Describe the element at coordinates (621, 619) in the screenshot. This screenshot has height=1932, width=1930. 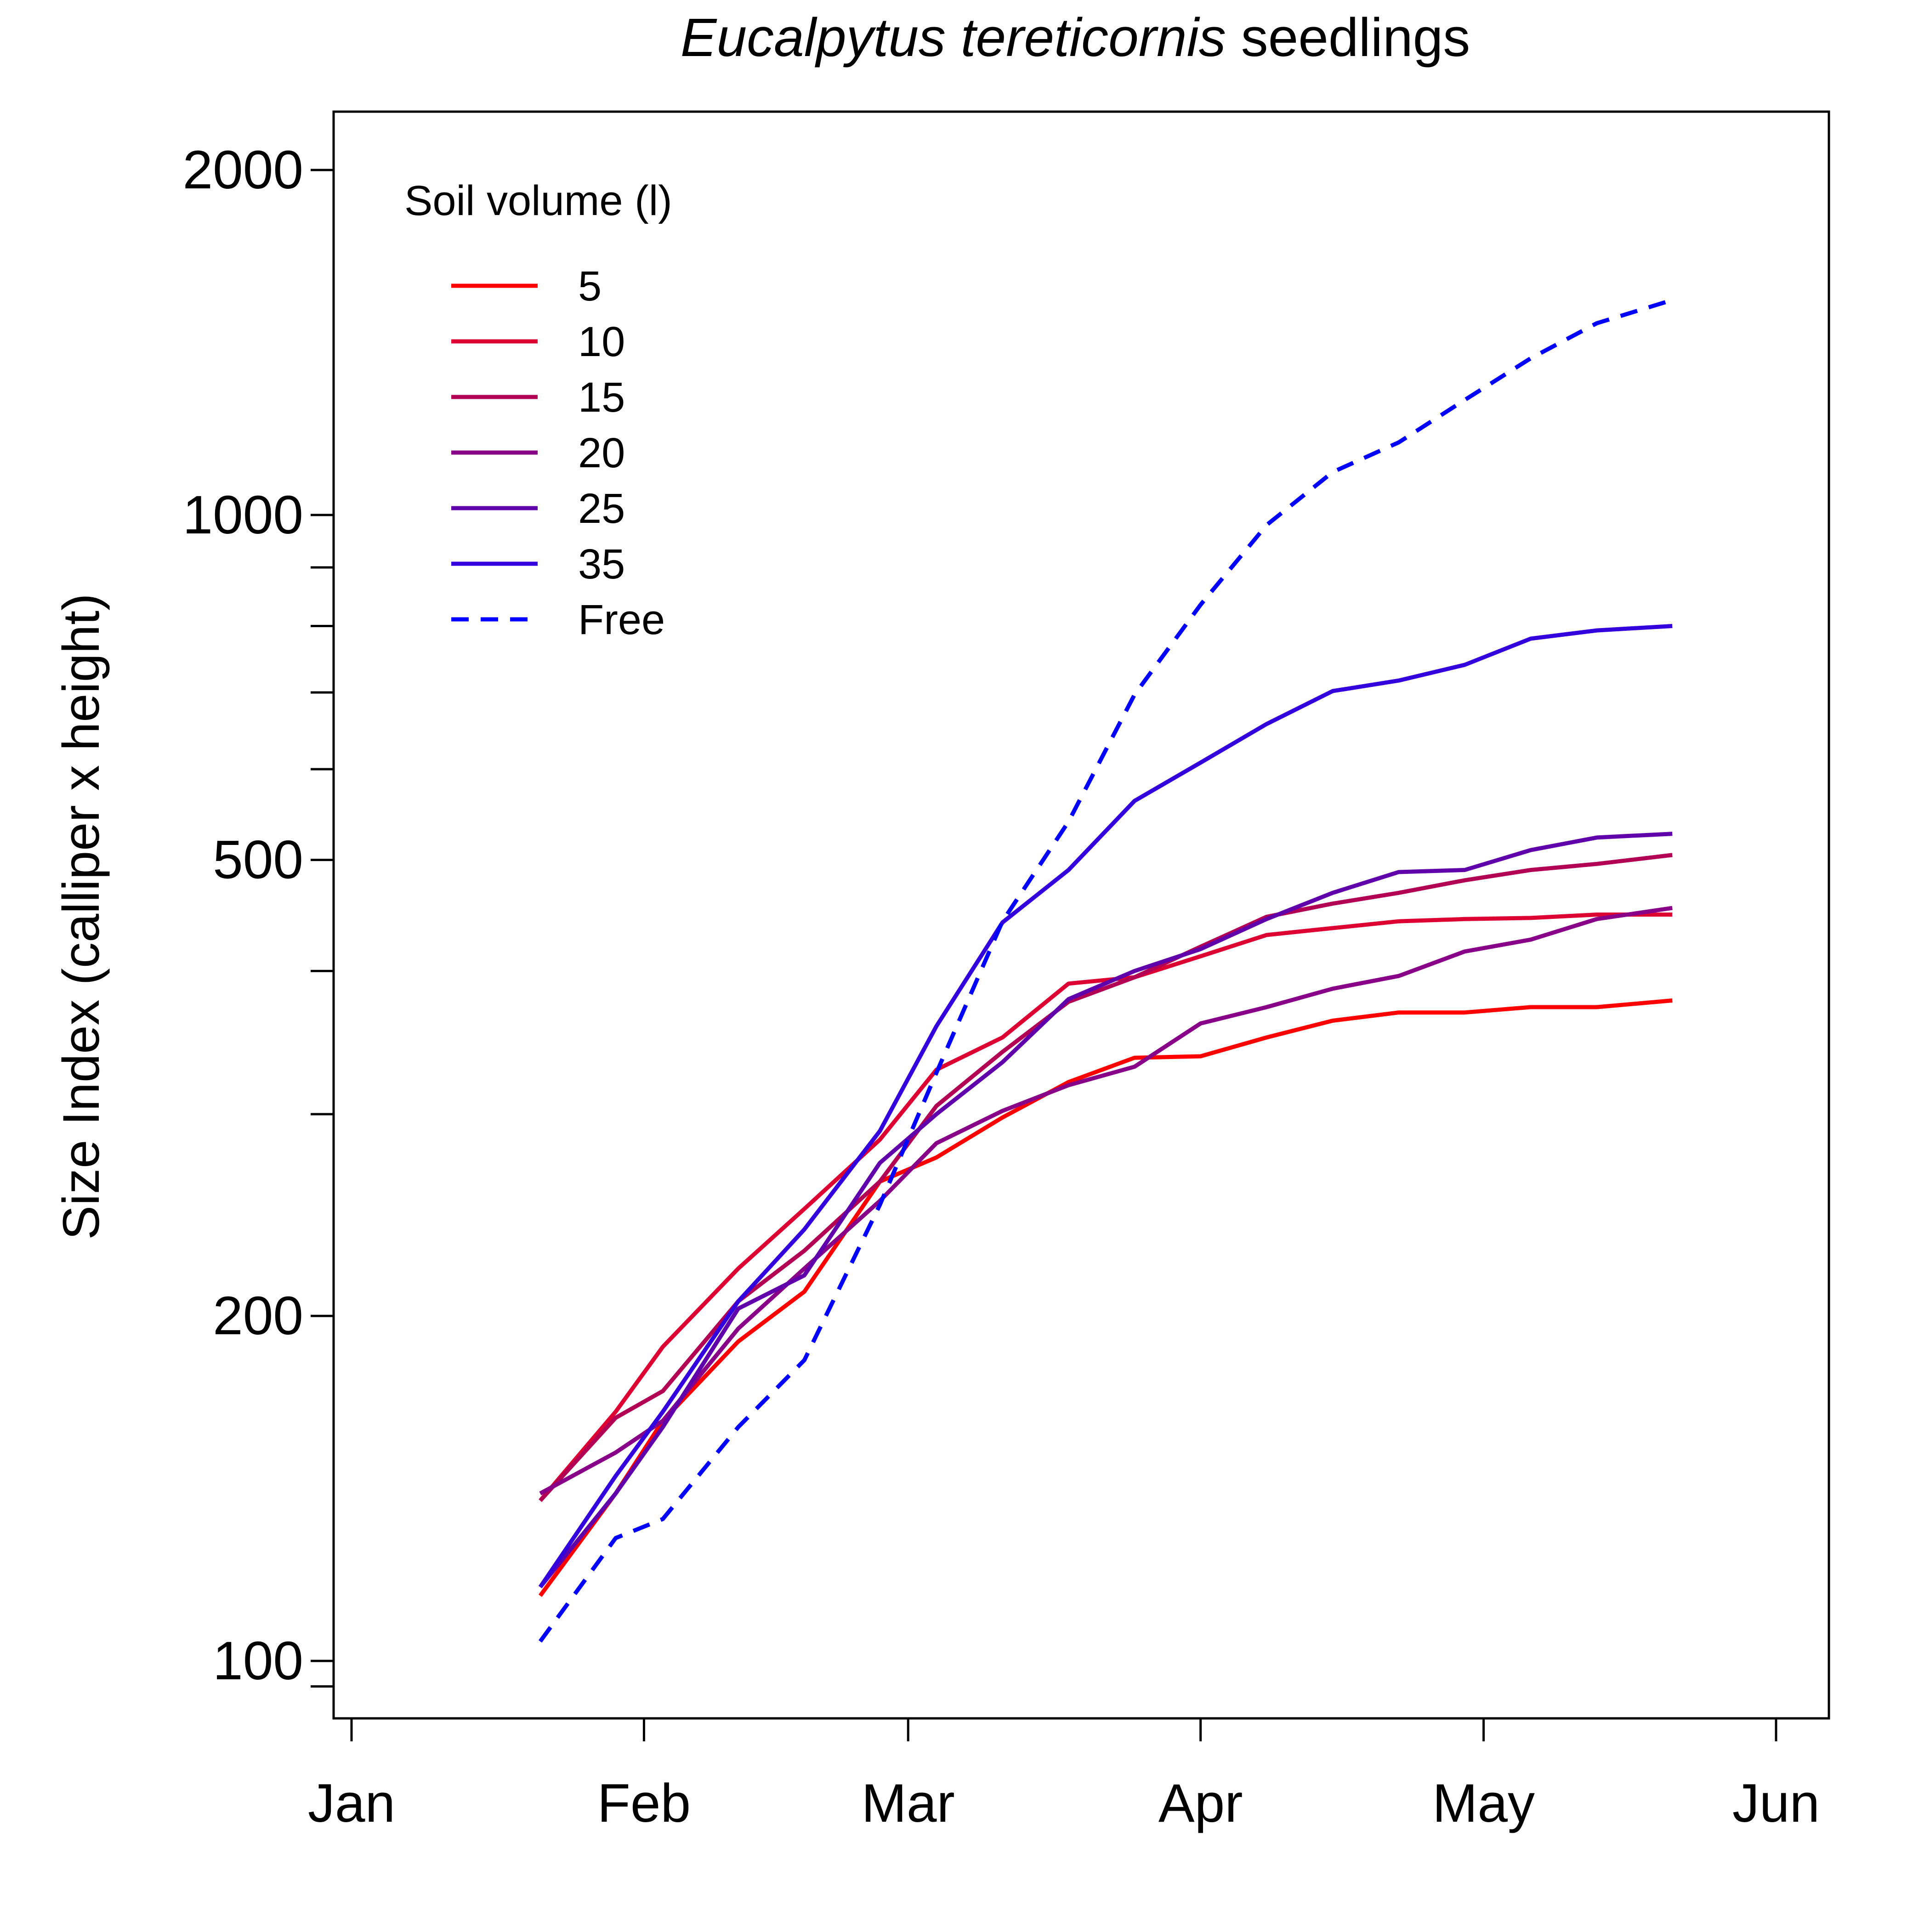
I see `legend-label: Free` at that location.